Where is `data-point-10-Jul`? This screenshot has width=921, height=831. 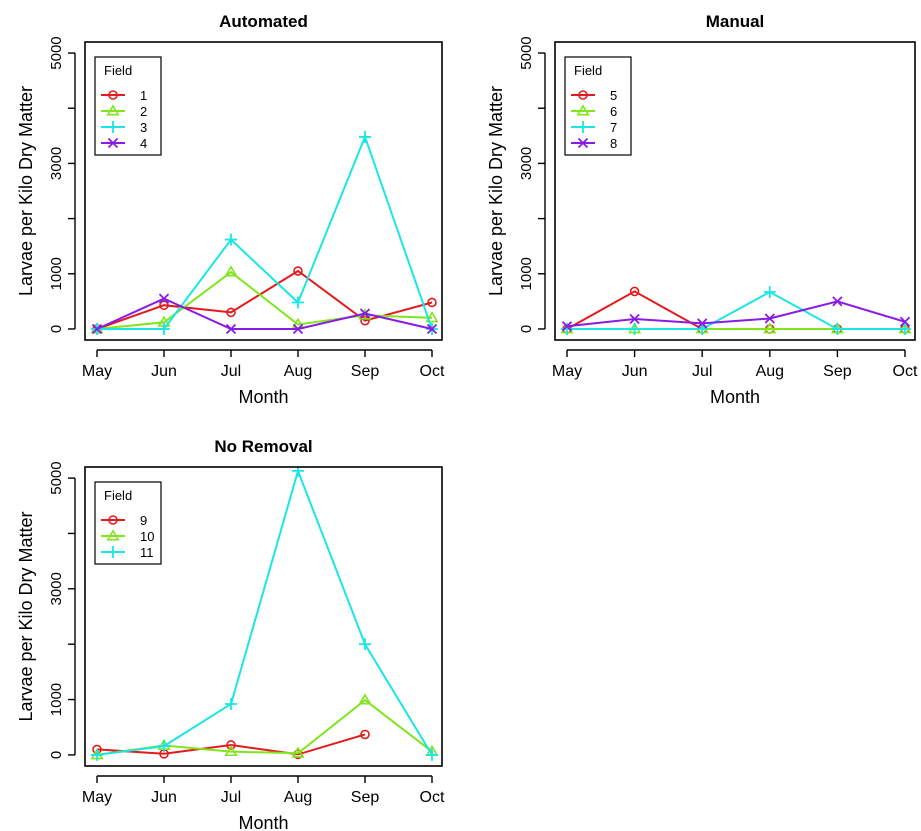
data-point-10-Jul is located at coordinates (231, 750).